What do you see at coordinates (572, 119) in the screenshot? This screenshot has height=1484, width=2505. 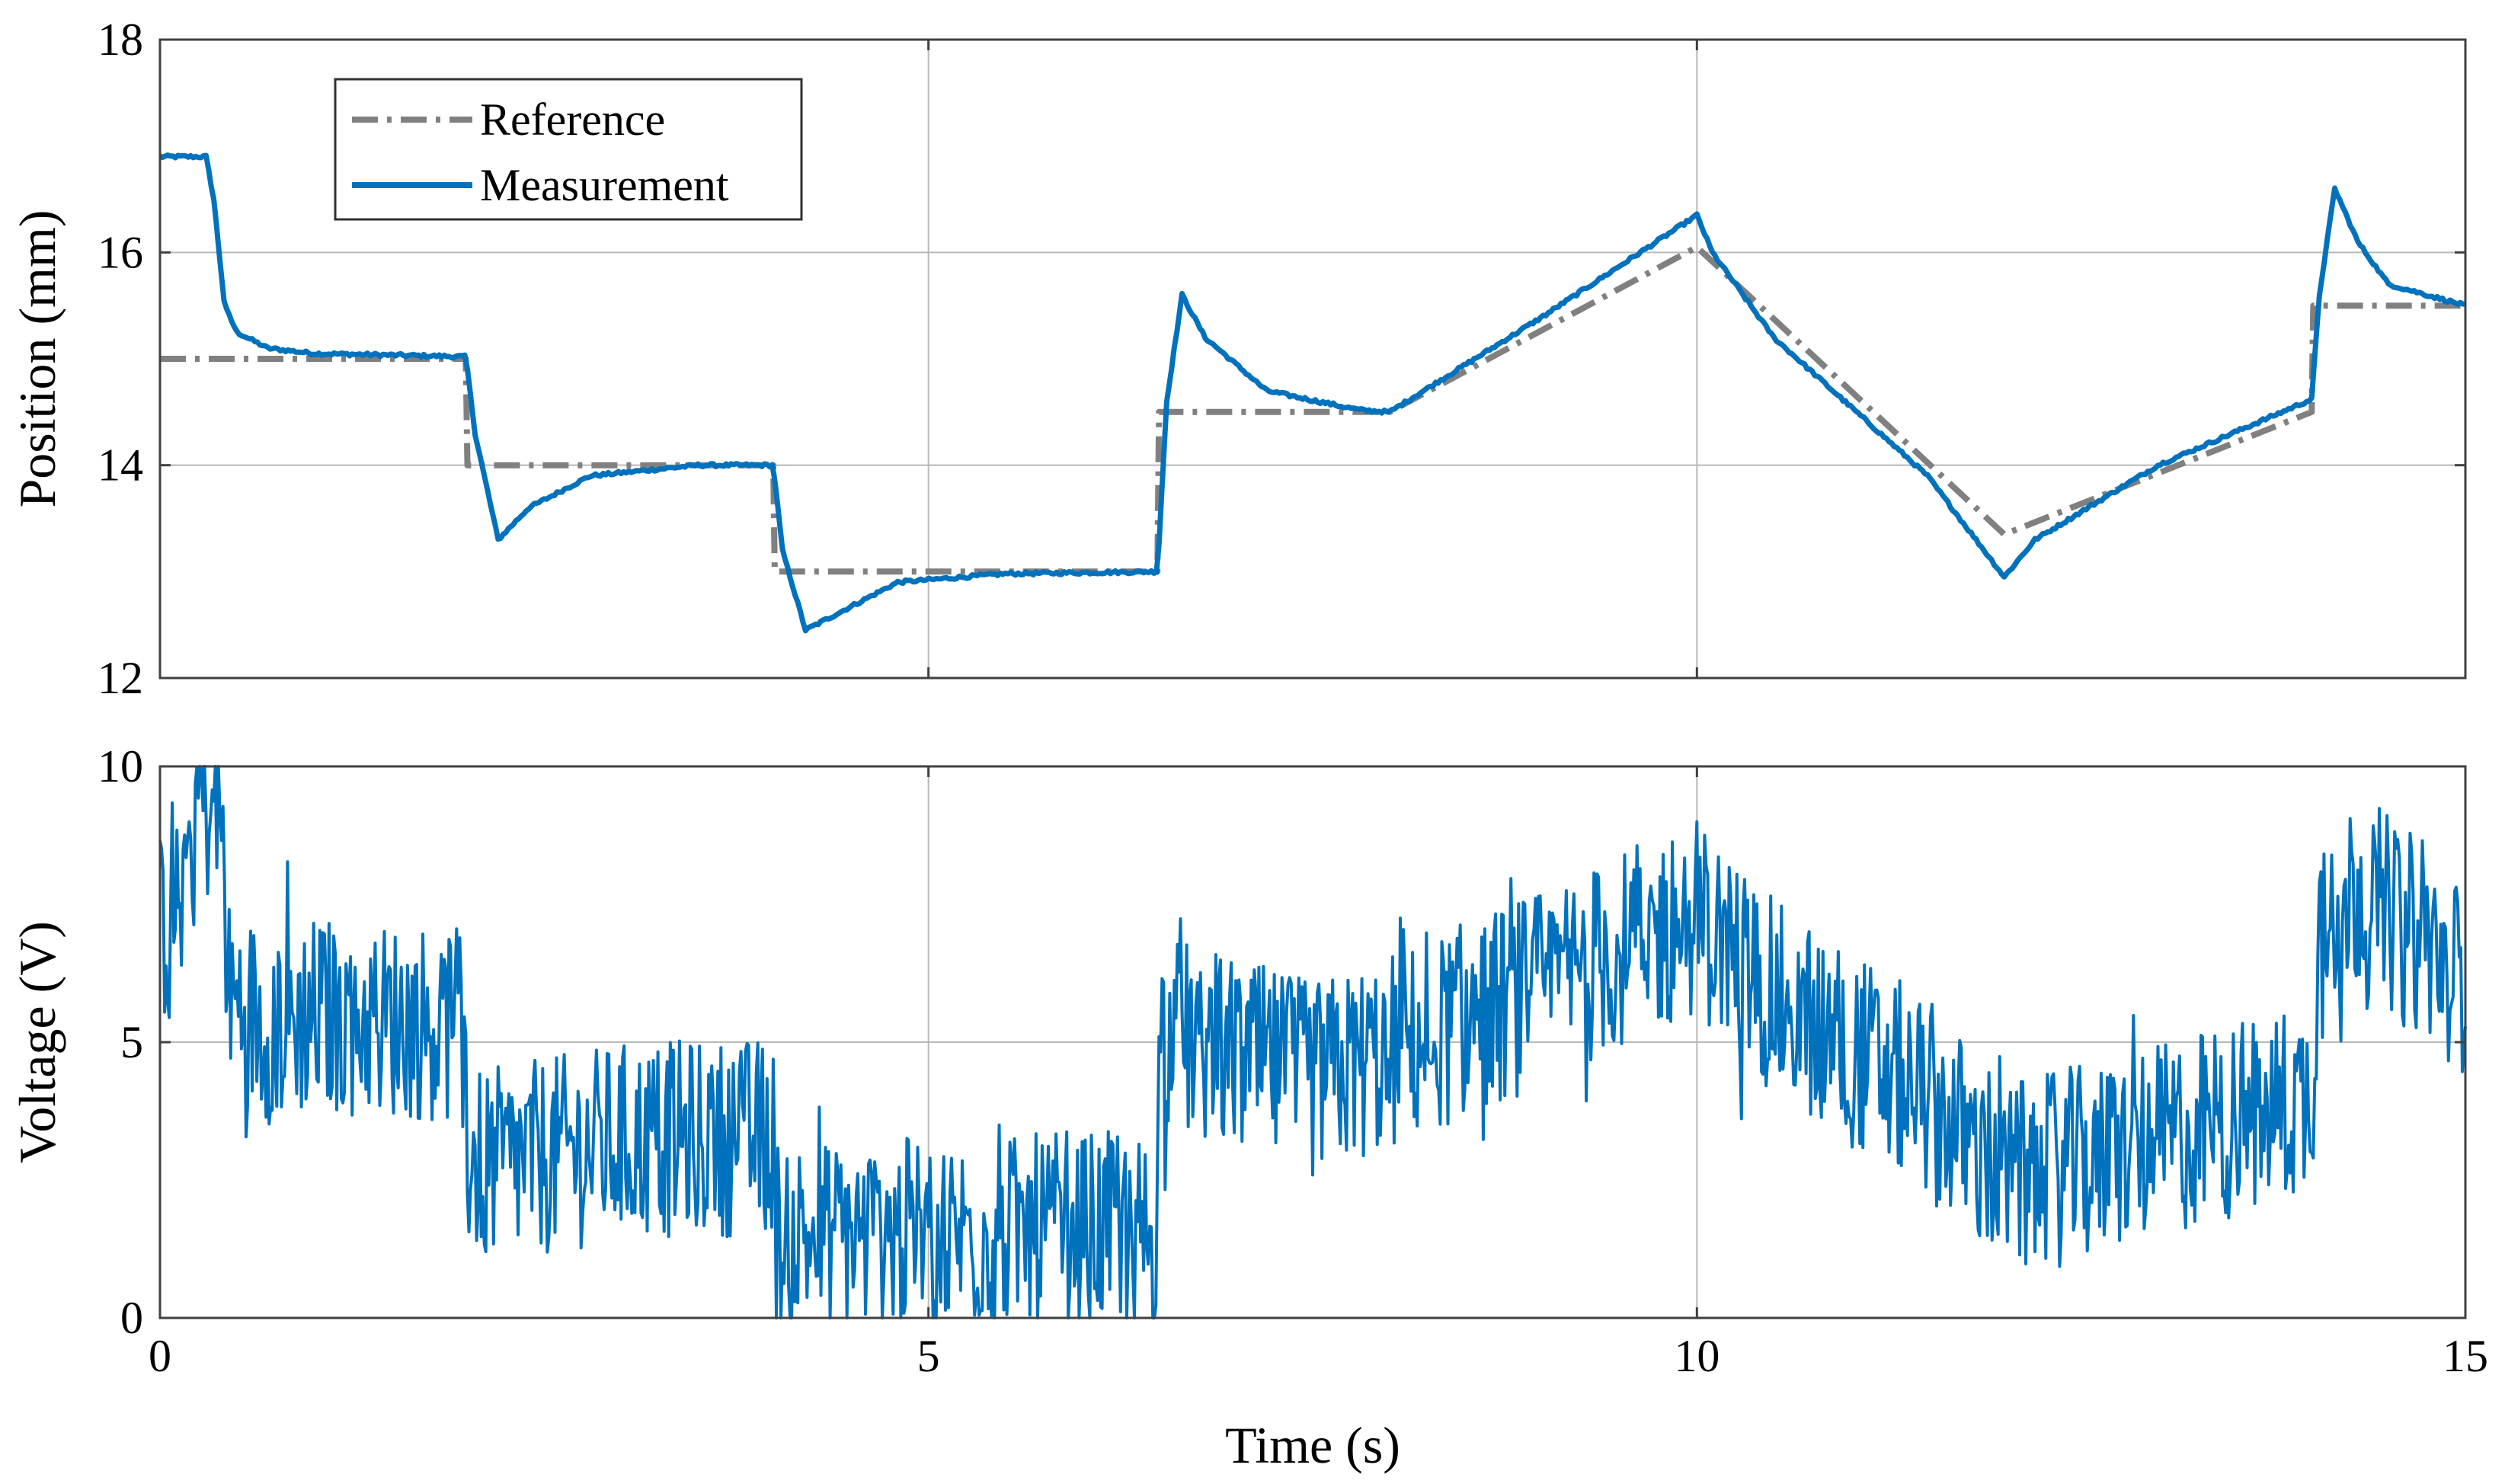 I see `legend-reference-label: Reference` at bounding box center [572, 119].